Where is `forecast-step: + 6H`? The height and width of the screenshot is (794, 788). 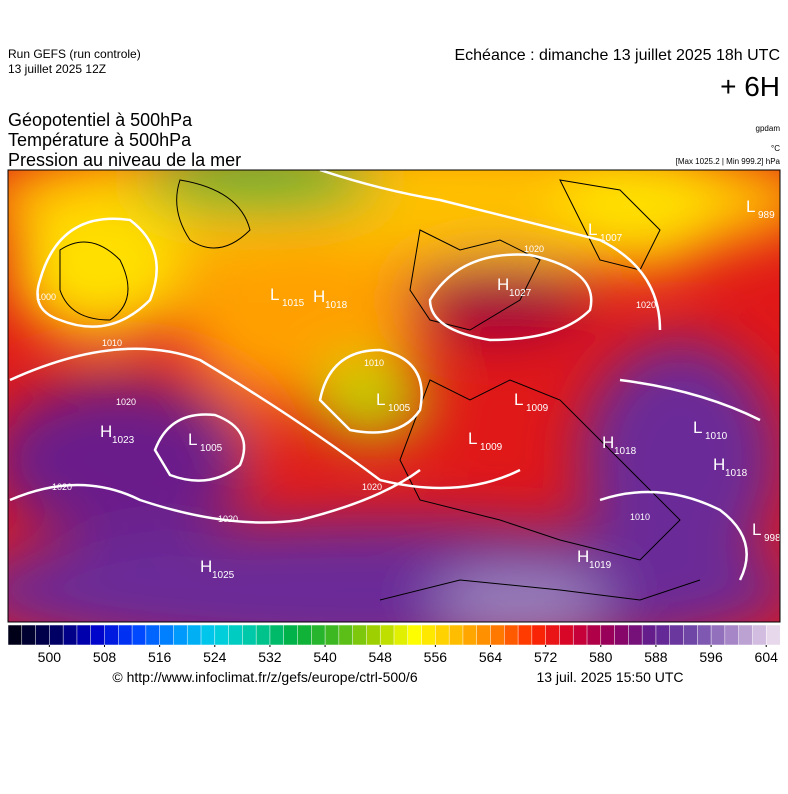
forecast-step: + 6H is located at coordinates (750, 86).